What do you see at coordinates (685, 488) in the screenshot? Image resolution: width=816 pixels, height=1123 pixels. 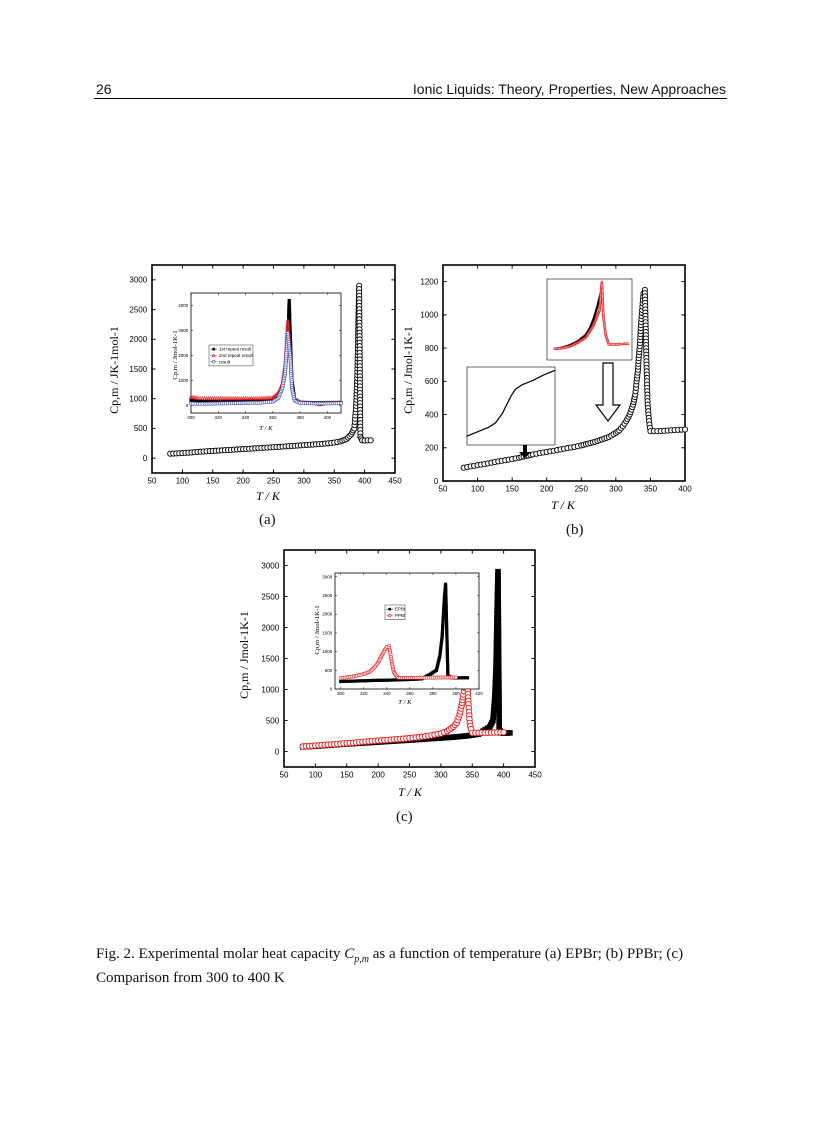 I see `x-tick-label: 400` at bounding box center [685, 488].